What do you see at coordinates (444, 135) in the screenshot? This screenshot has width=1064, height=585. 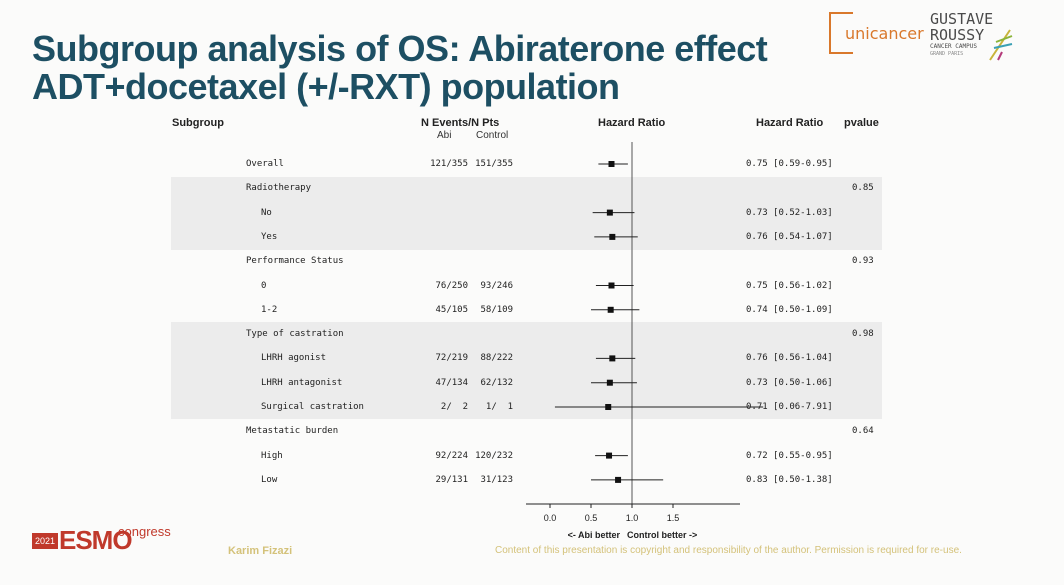 I see `header-abi: Abi` at bounding box center [444, 135].